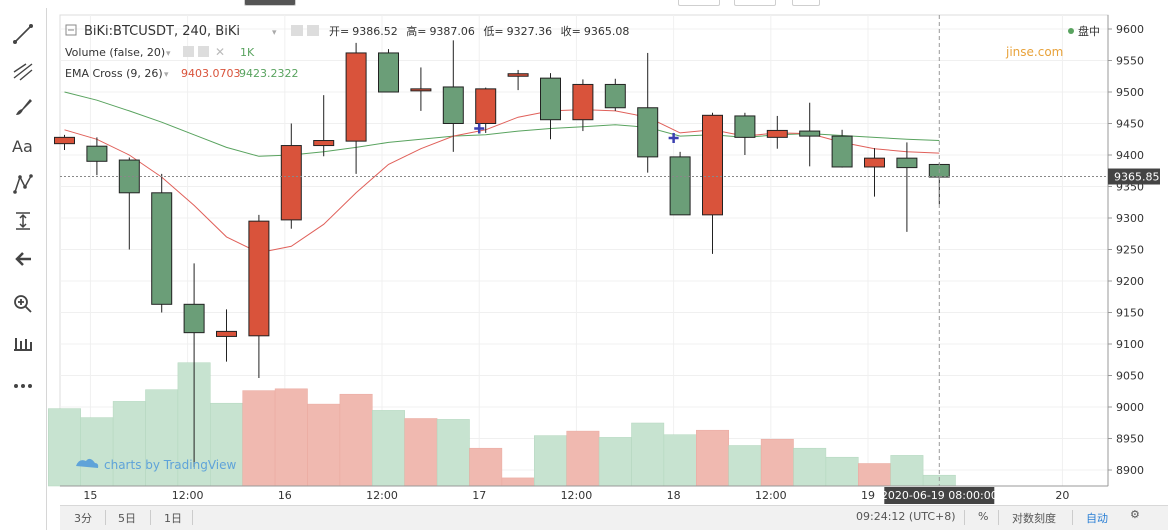 The image size is (1170, 530). I want to click on log-scale-toggle: 对数刻度, so click(1034, 518).